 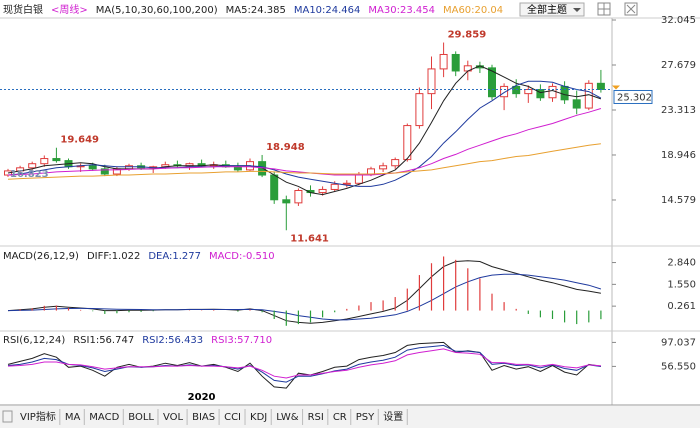 I want to click on y-tick-label: 32.045, so click(x=678, y=20).